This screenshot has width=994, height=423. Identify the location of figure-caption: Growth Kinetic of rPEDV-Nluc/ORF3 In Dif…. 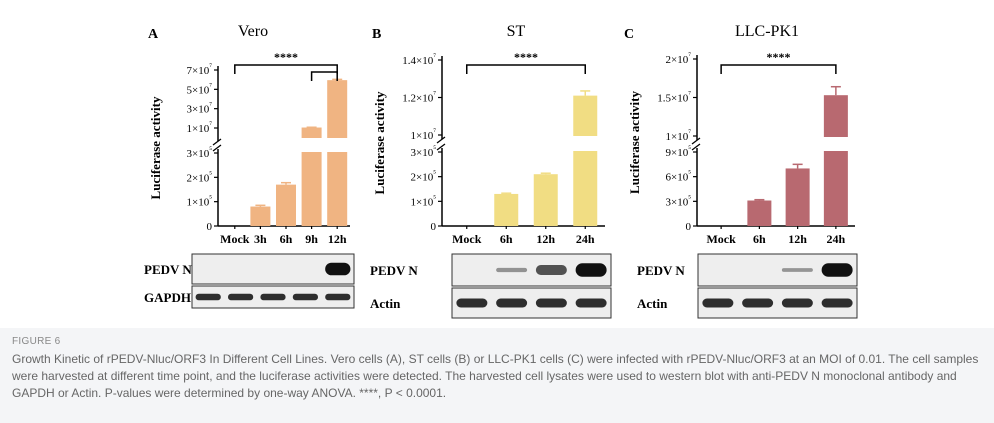
(495, 376).